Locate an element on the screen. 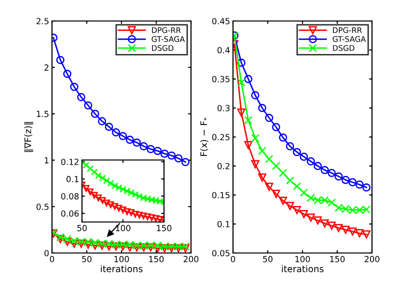 Image resolution: width=409 pixels, height=284 pixels. y-tick-label: 0.08 is located at coordinates (70, 196).